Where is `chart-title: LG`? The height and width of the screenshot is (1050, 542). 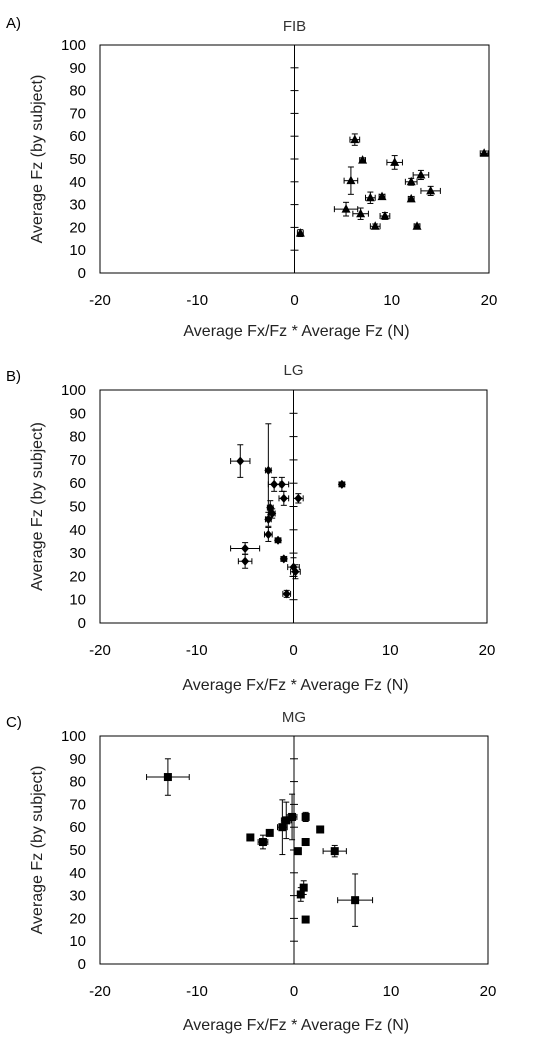 chart-title: LG is located at coordinates (293, 370).